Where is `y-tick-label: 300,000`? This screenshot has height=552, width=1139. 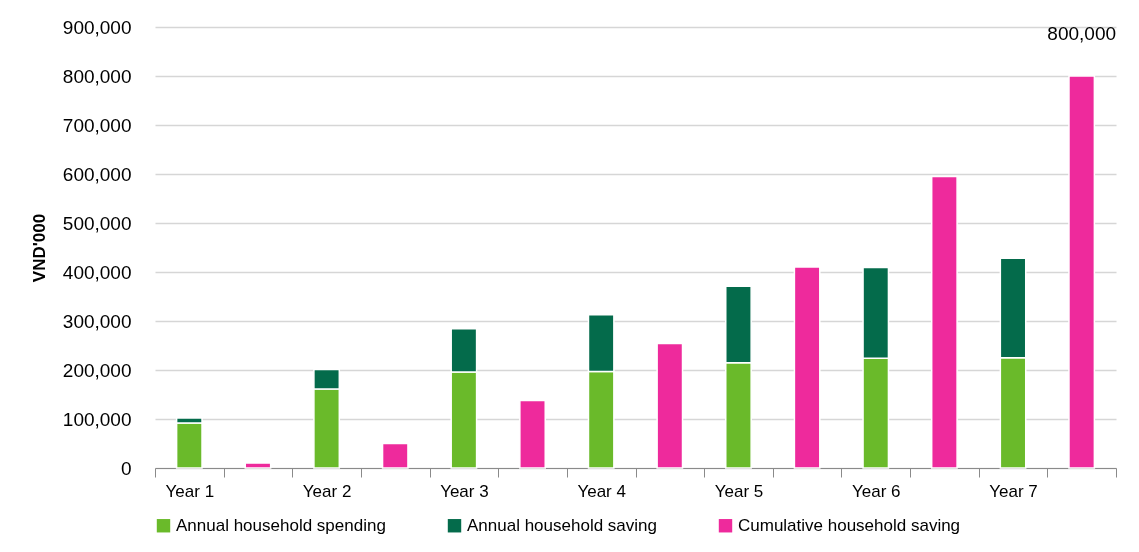 y-tick-label: 300,000 is located at coordinates (97, 321).